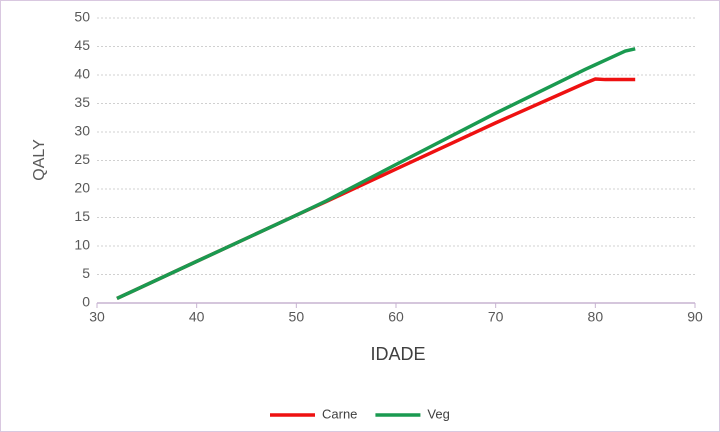 Image resolution: width=720 pixels, height=432 pixels. Describe the element at coordinates (39, 160) in the screenshot. I see `y-axis-label: QALY` at that location.